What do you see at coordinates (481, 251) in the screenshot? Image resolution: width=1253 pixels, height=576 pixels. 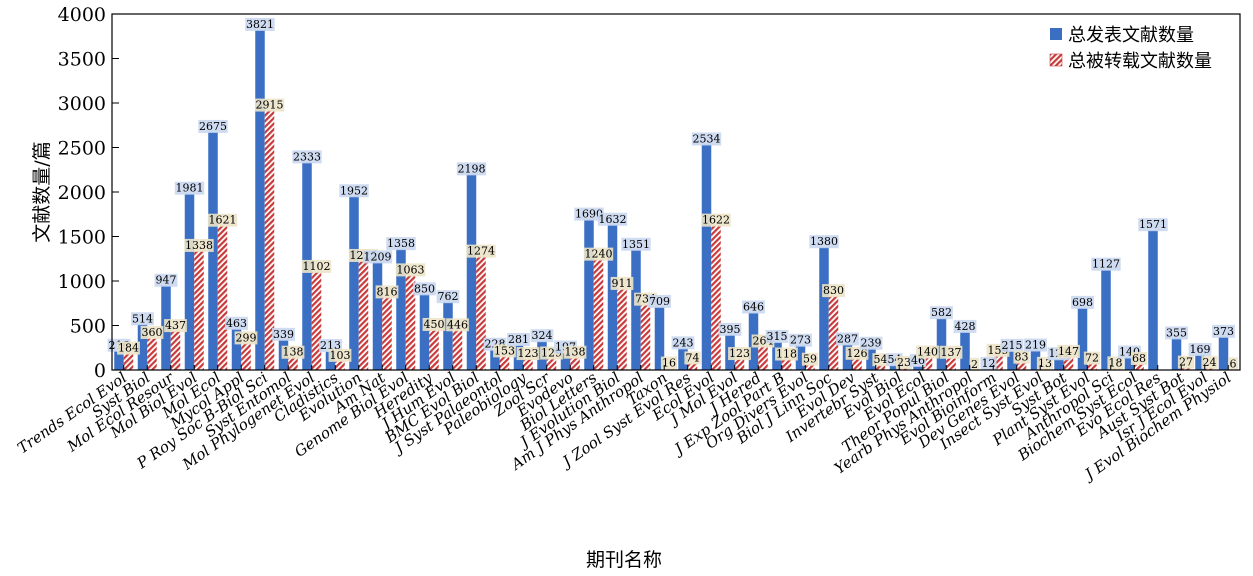 I see `value-label-reprinted: 1274` at bounding box center [481, 251].